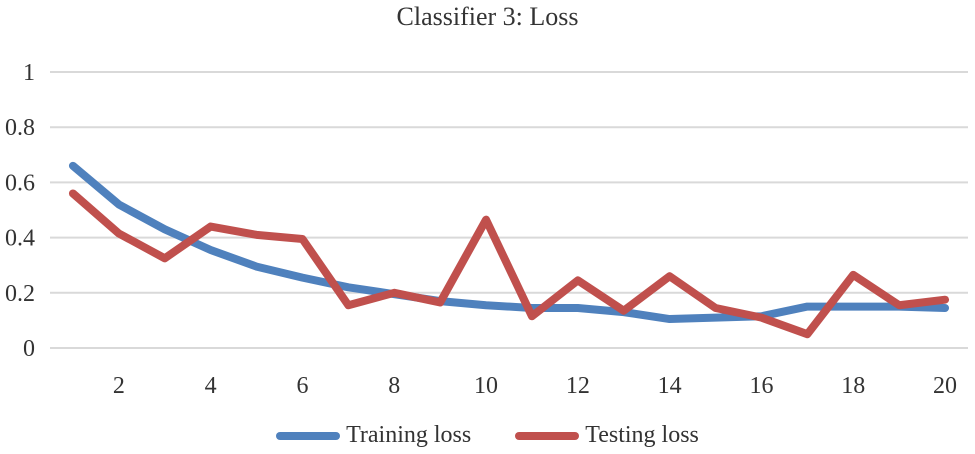  I want to click on x-tick-label: 8, so click(394, 386).